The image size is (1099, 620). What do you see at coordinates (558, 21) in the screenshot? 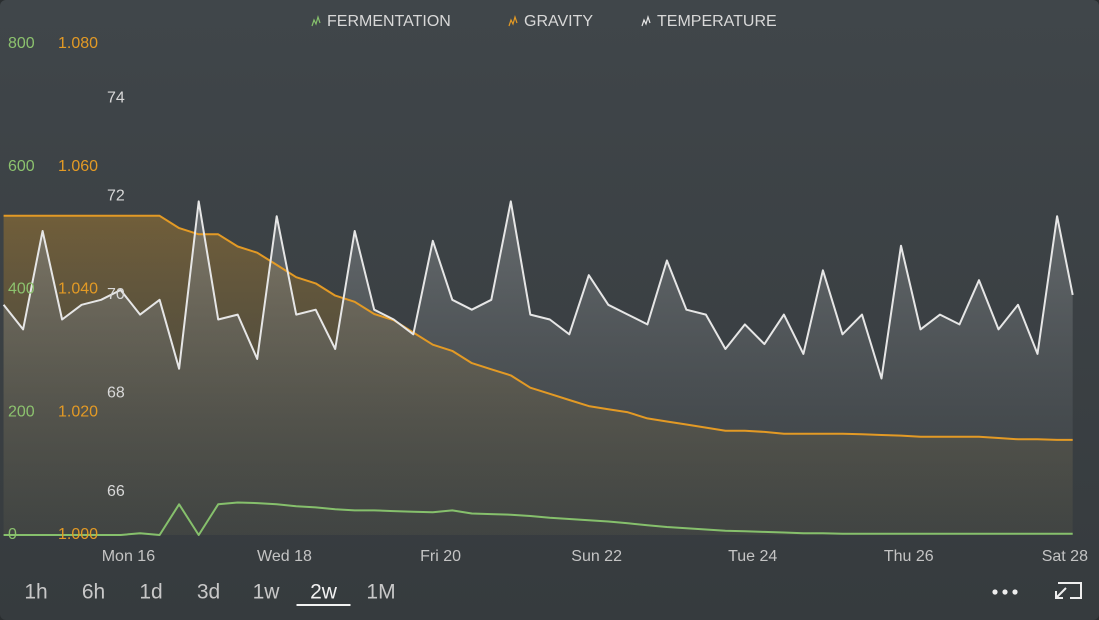
I see `legend-label: GRAVITY` at bounding box center [558, 21].